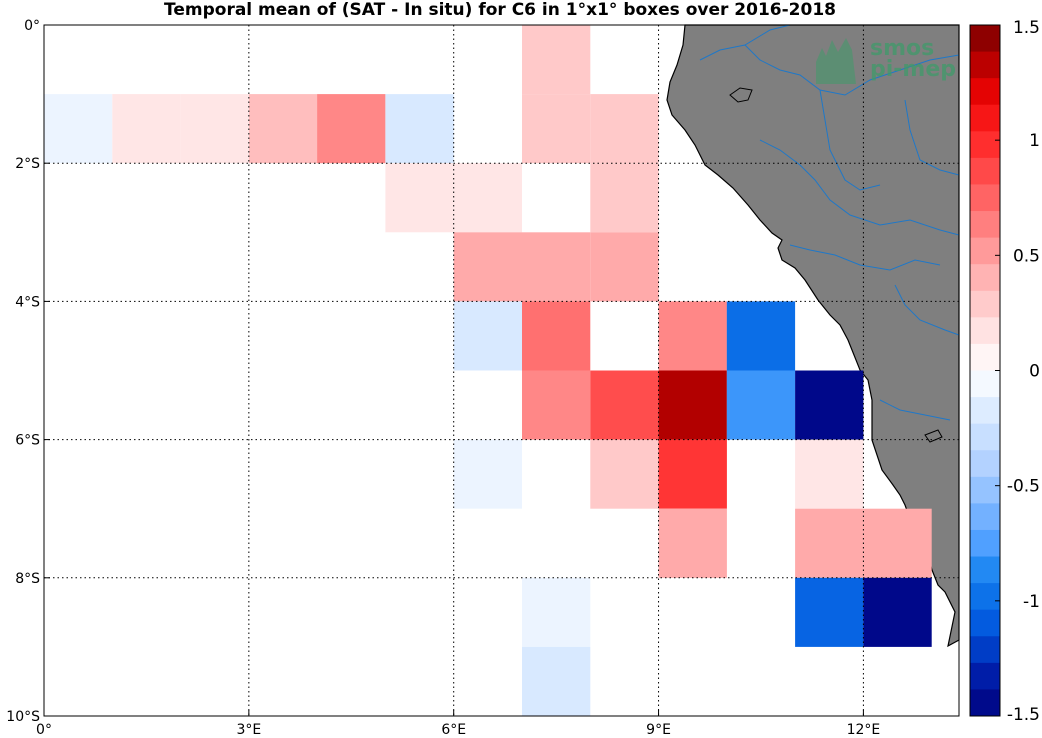 The width and height of the screenshot is (1042, 738). Describe the element at coordinates (27, 579) in the screenshot. I see `y-tick-label: 8°S` at that location.